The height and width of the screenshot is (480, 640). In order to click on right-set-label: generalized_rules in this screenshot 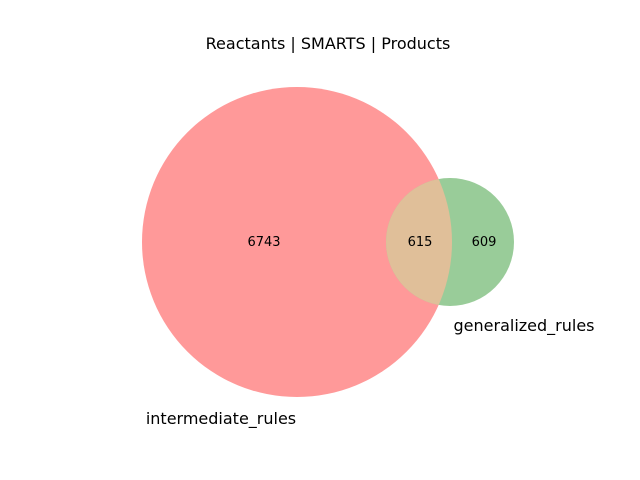, I will do `click(524, 326)`.